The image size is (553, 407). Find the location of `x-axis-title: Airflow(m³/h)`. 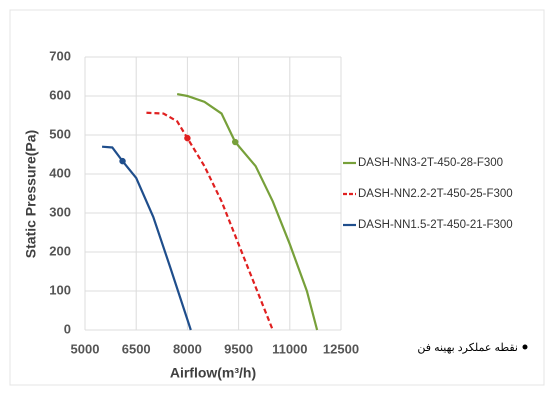

x-axis-title: Airflow(m³/h) is located at coordinates (213, 373).